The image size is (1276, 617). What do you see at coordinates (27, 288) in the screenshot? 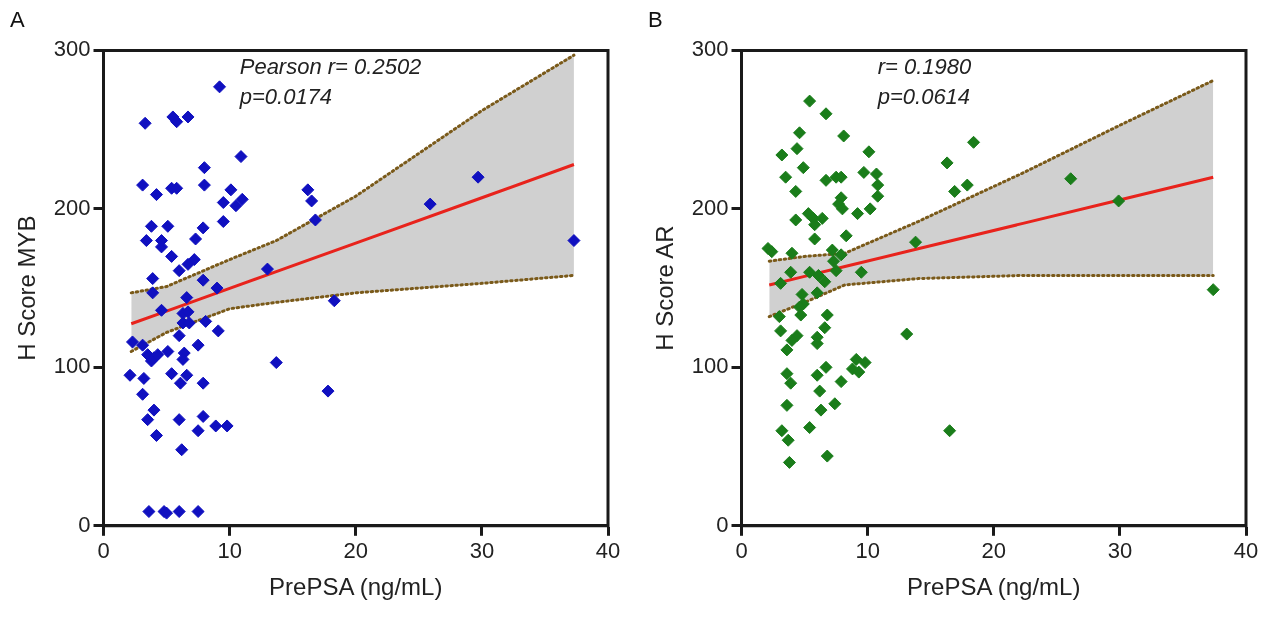
I see `y-axis-title: H Score MYB` at bounding box center [27, 288].